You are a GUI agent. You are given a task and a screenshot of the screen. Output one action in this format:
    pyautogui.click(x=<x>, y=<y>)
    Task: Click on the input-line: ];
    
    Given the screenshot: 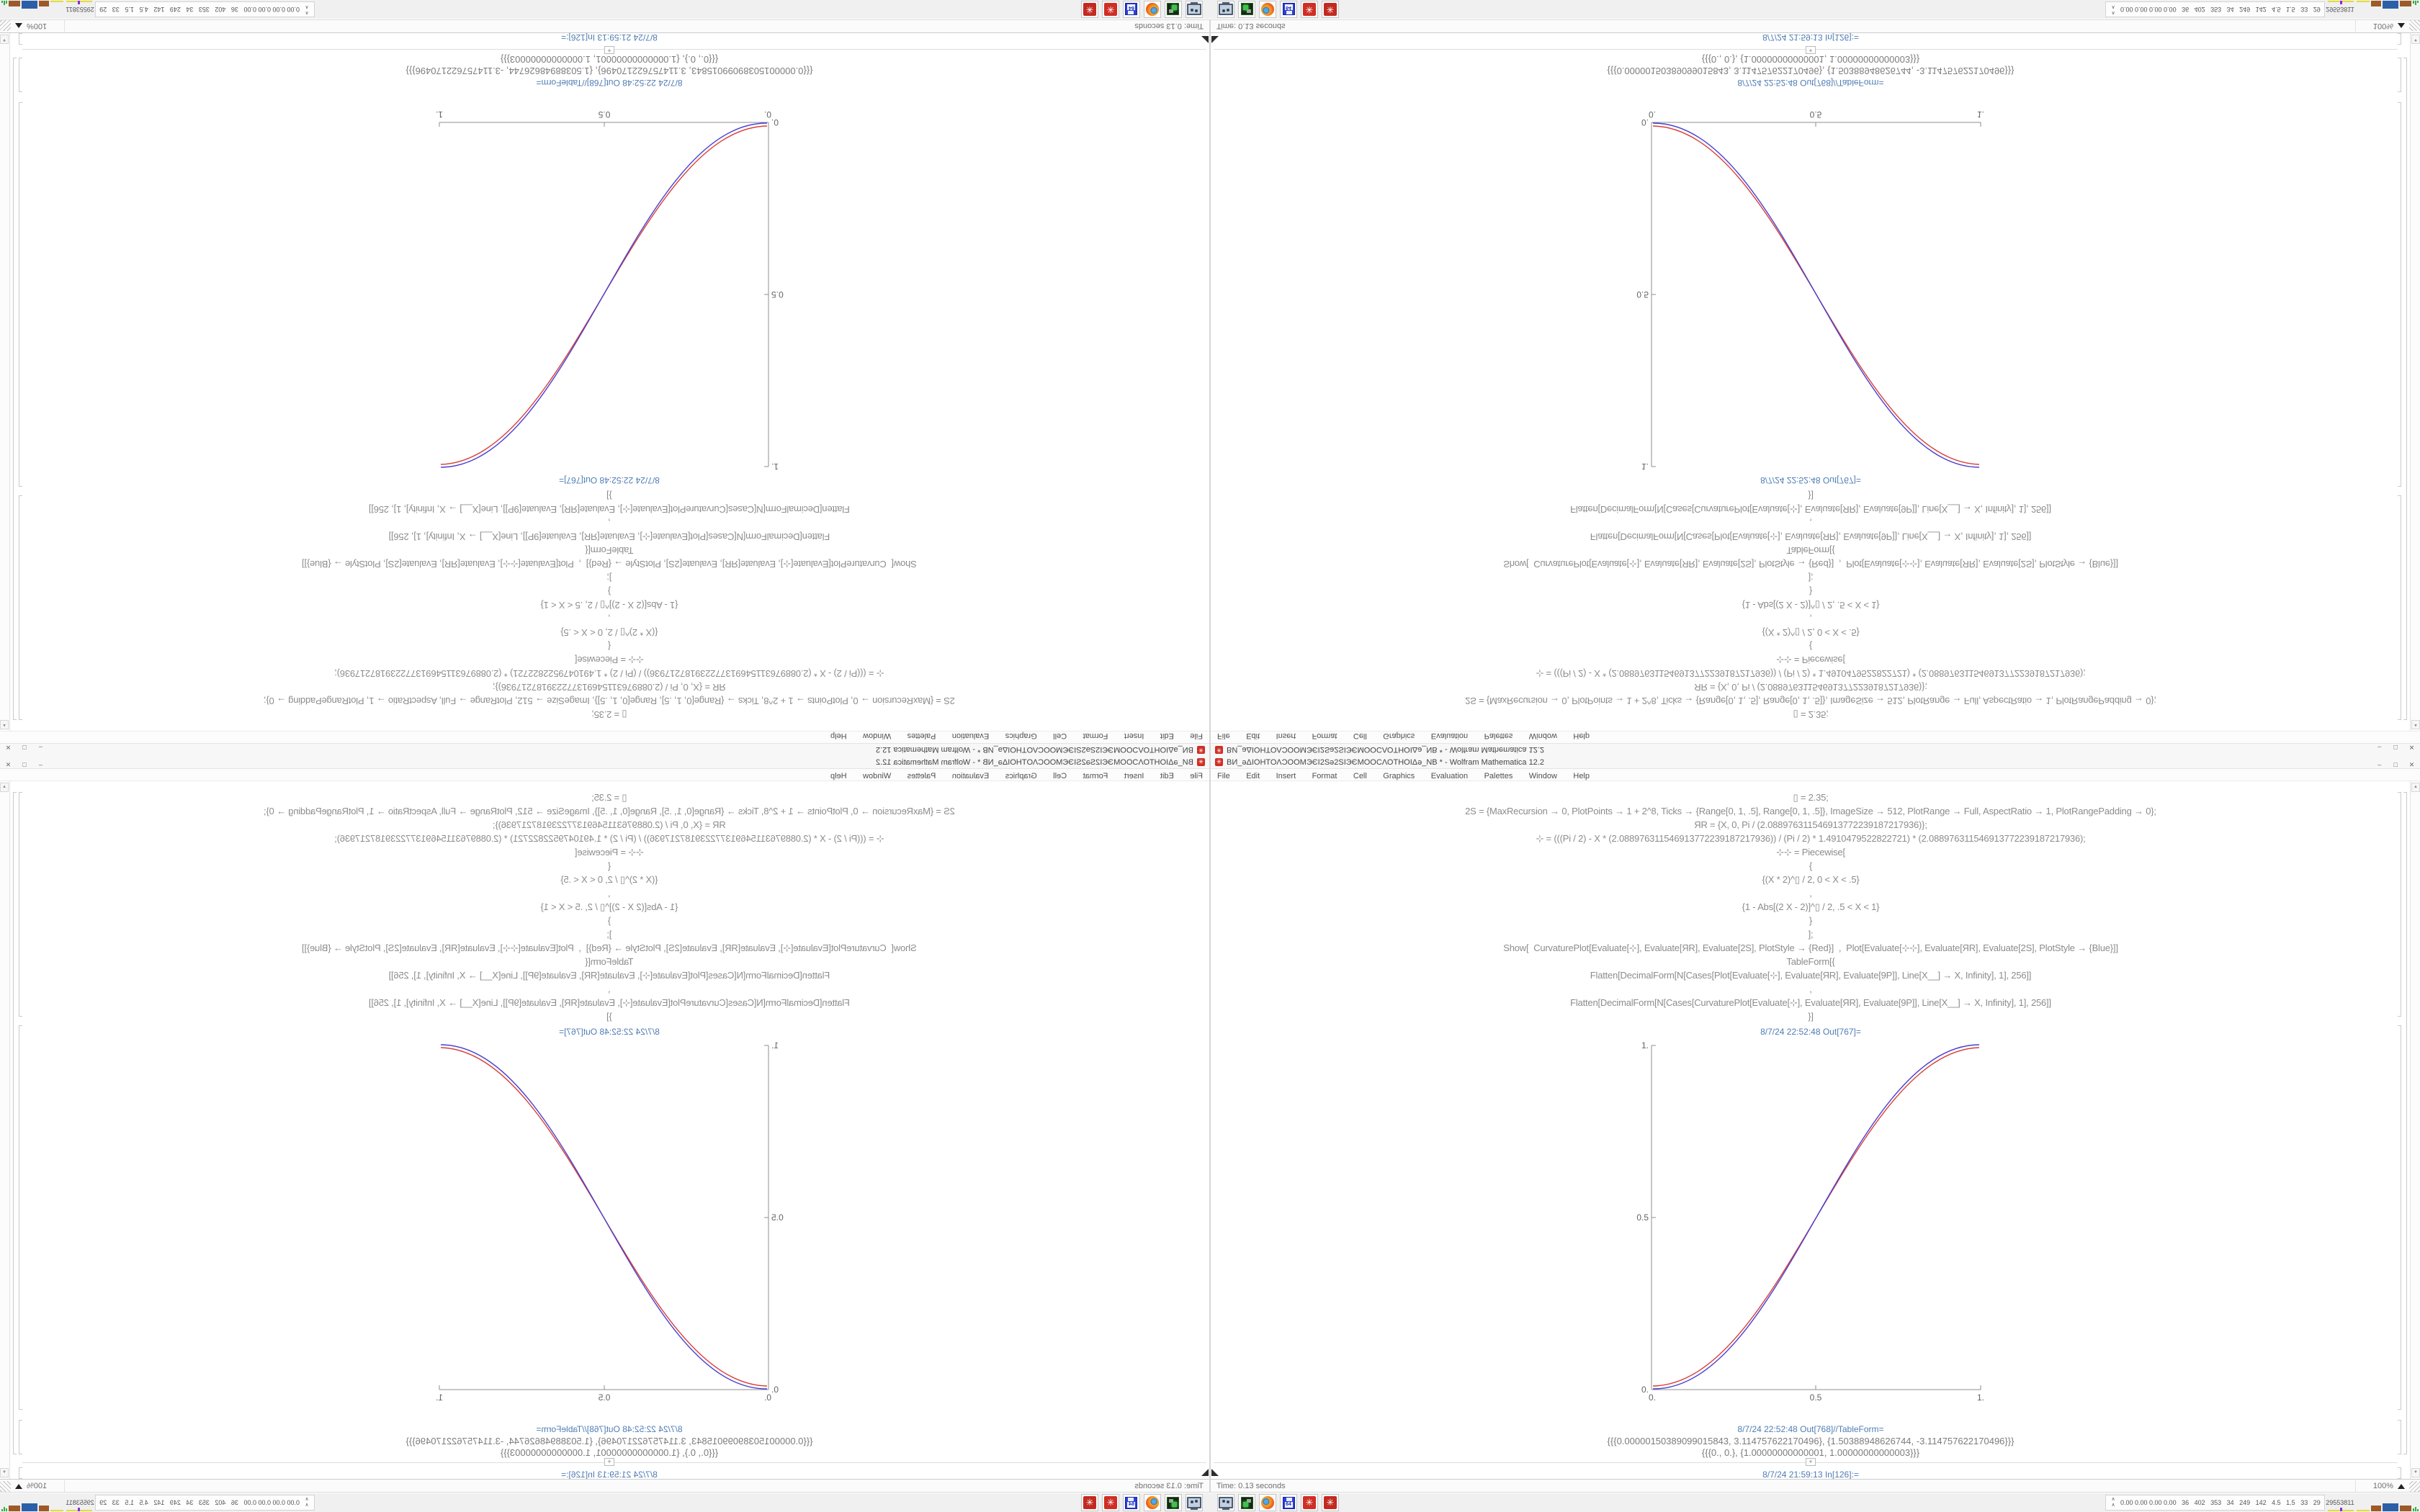 What is the action you would take?
    pyautogui.click(x=1811, y=577)
    